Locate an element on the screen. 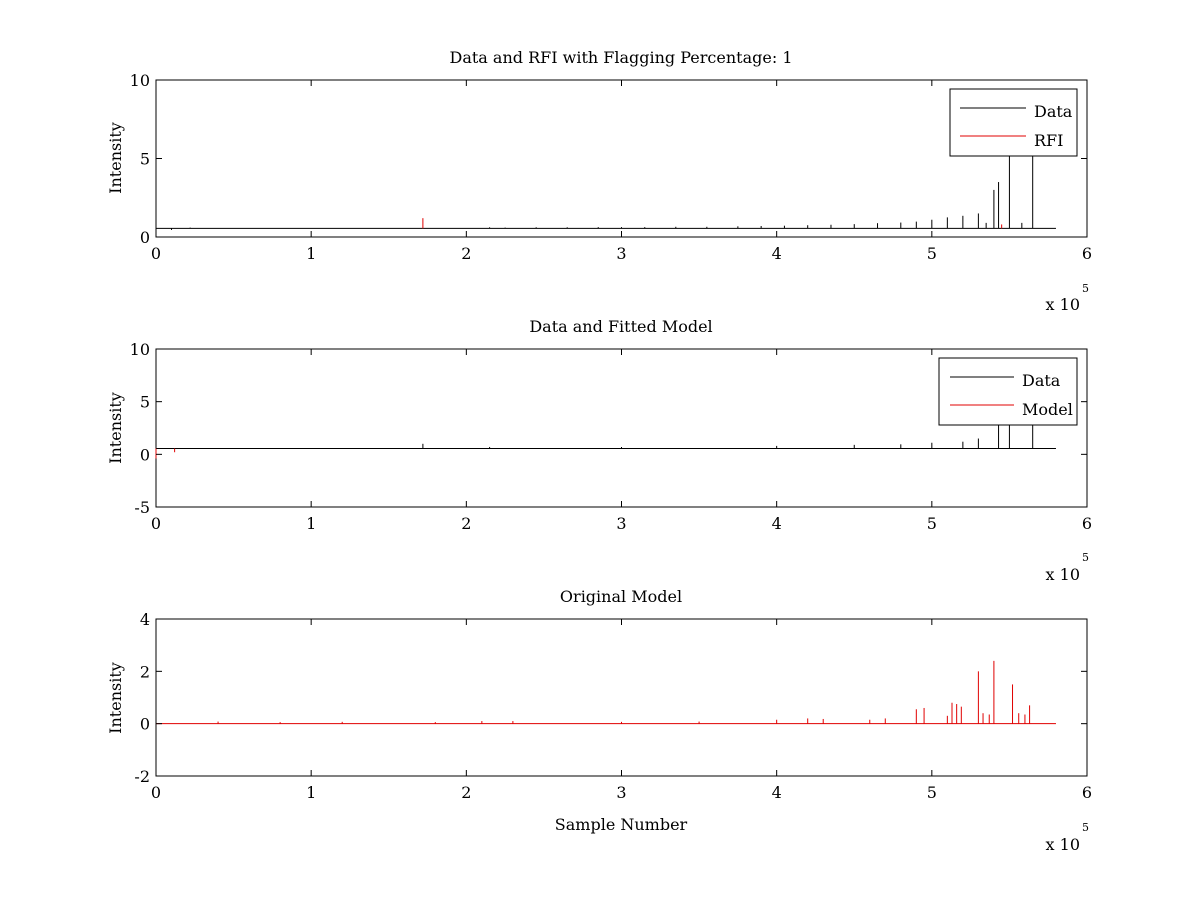  x-axis-label: Sample Number is located at coordinates (621, 824).